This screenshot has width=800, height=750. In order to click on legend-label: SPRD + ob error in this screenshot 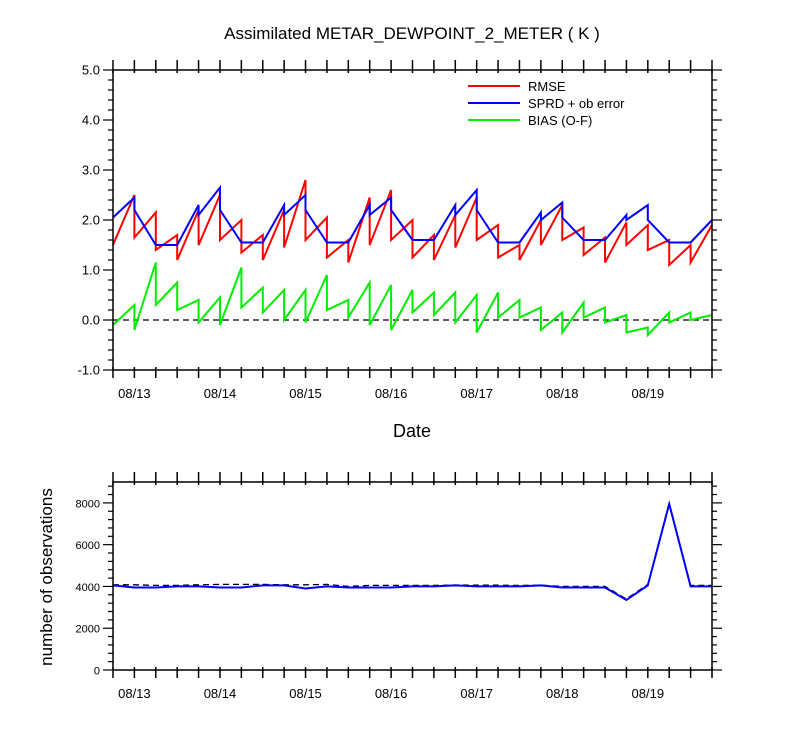, I will do `click(576, 103)`.